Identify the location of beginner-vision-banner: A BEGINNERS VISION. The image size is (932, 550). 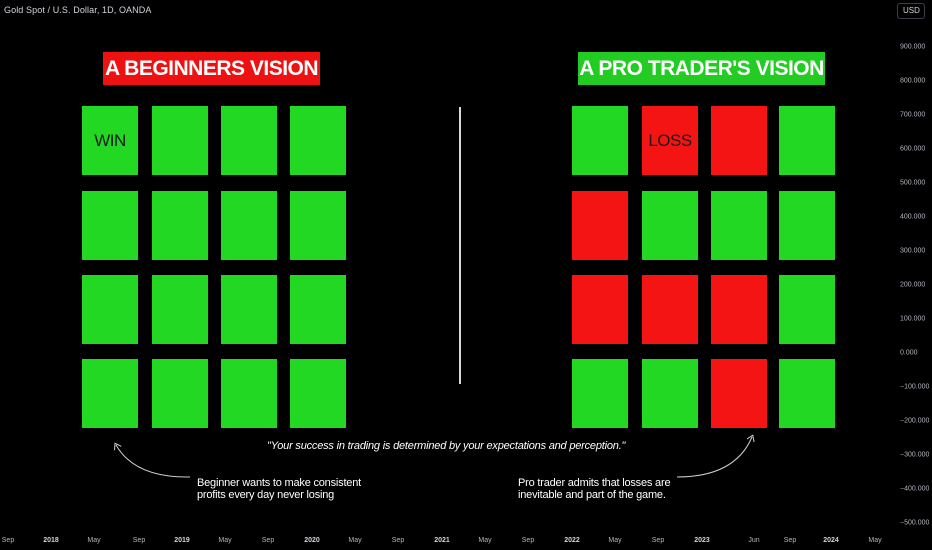
(211, 68).